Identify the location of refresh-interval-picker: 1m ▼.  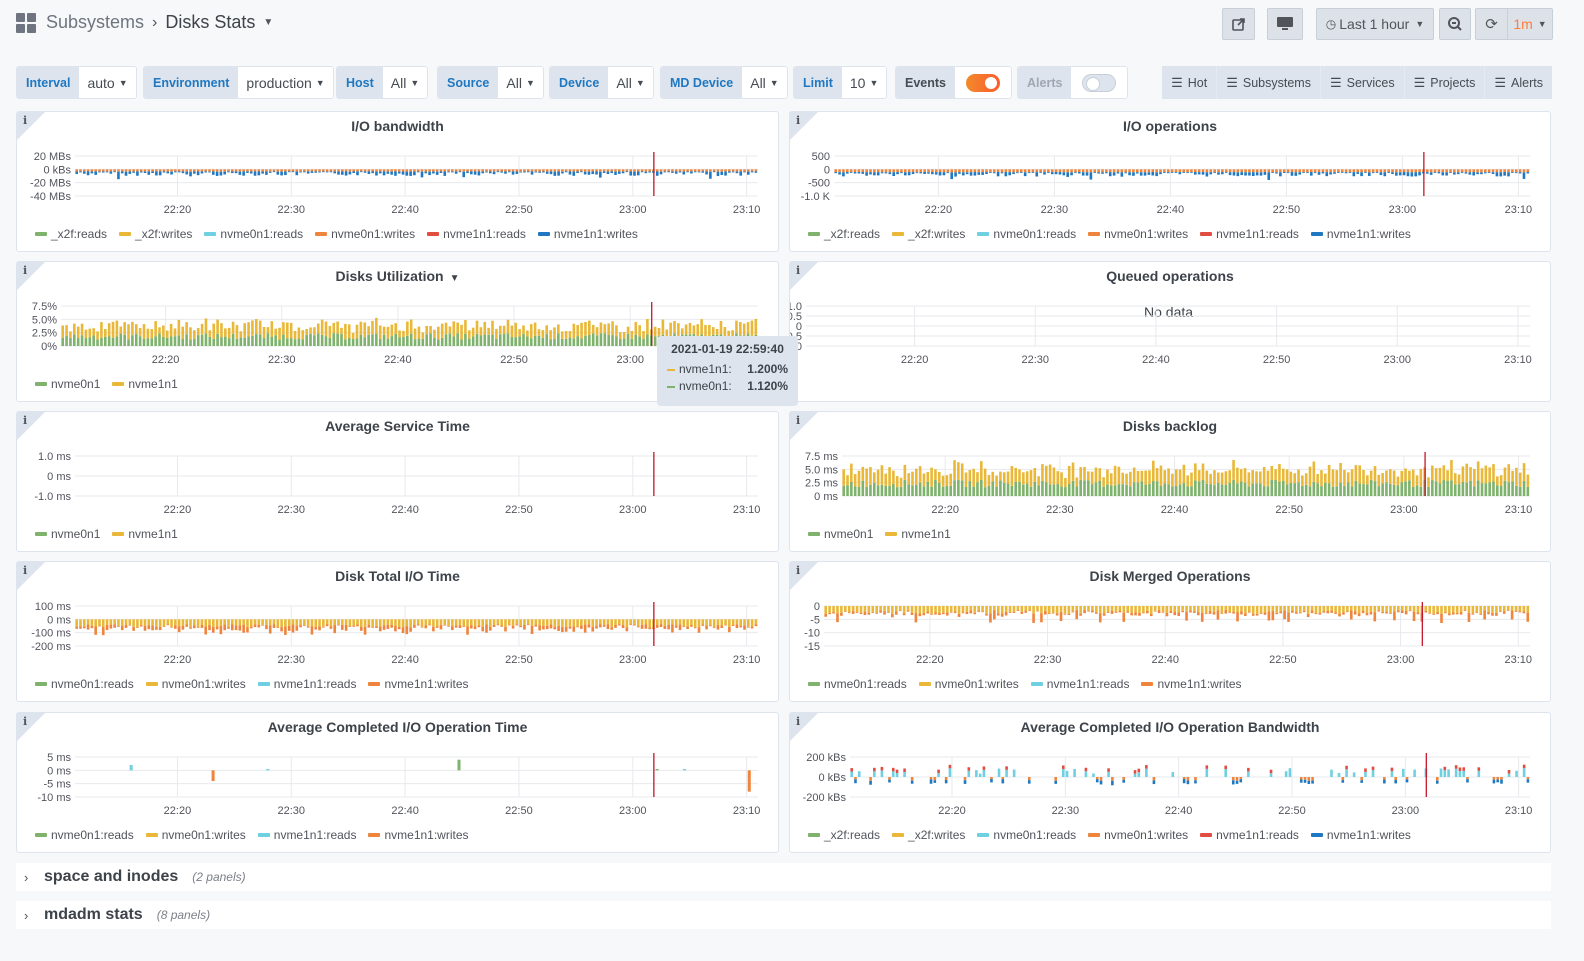
(1530, 24).